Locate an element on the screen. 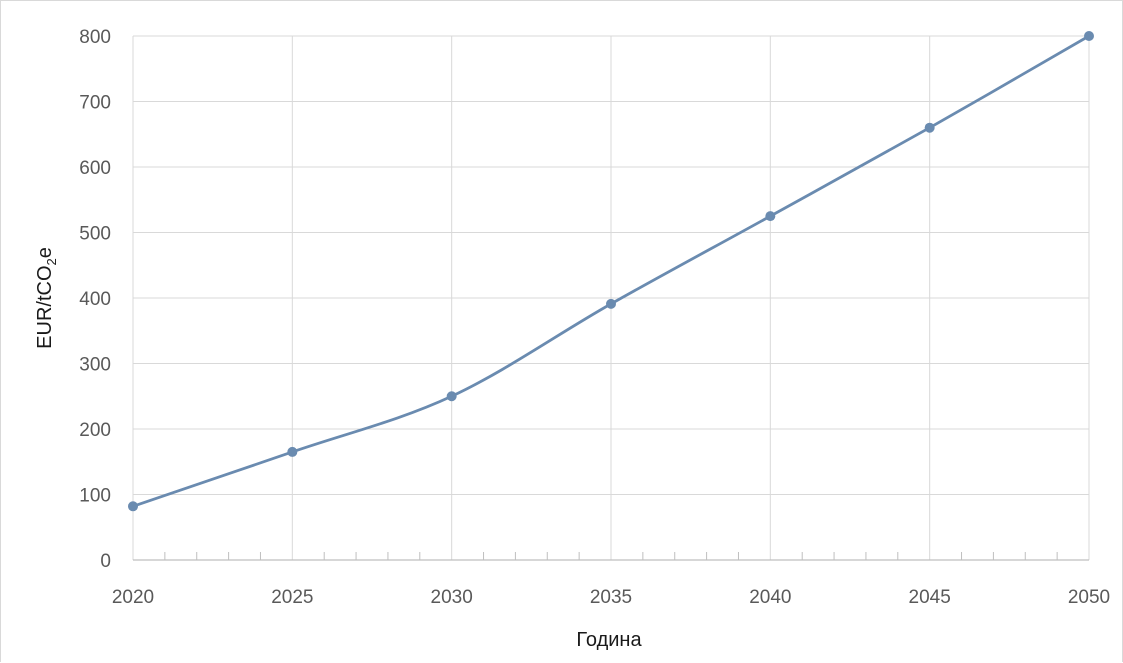 The height and width of the screenshot is (663, 1123). y-tick-label: 0 is located at coordinates (105, 561).